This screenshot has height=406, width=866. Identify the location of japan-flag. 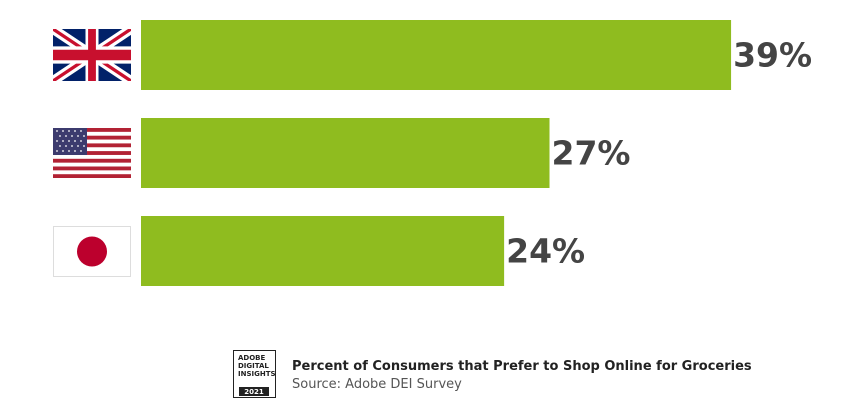
(92, 251).